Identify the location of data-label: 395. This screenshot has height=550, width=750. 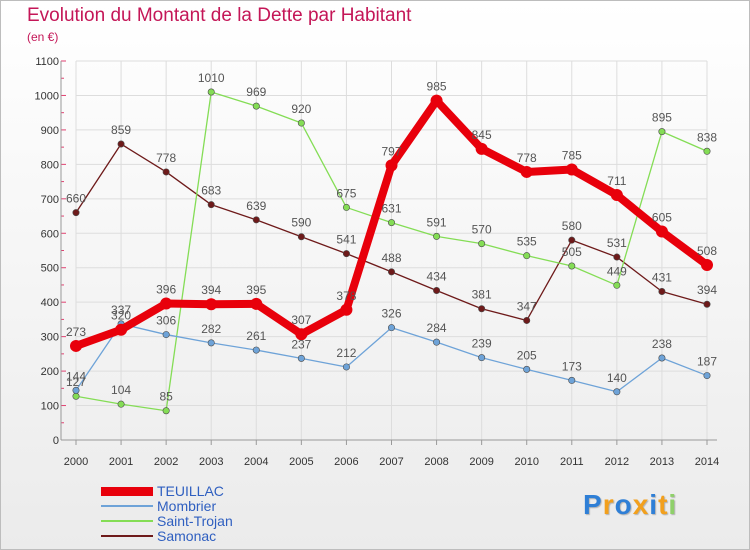
(256, 290).